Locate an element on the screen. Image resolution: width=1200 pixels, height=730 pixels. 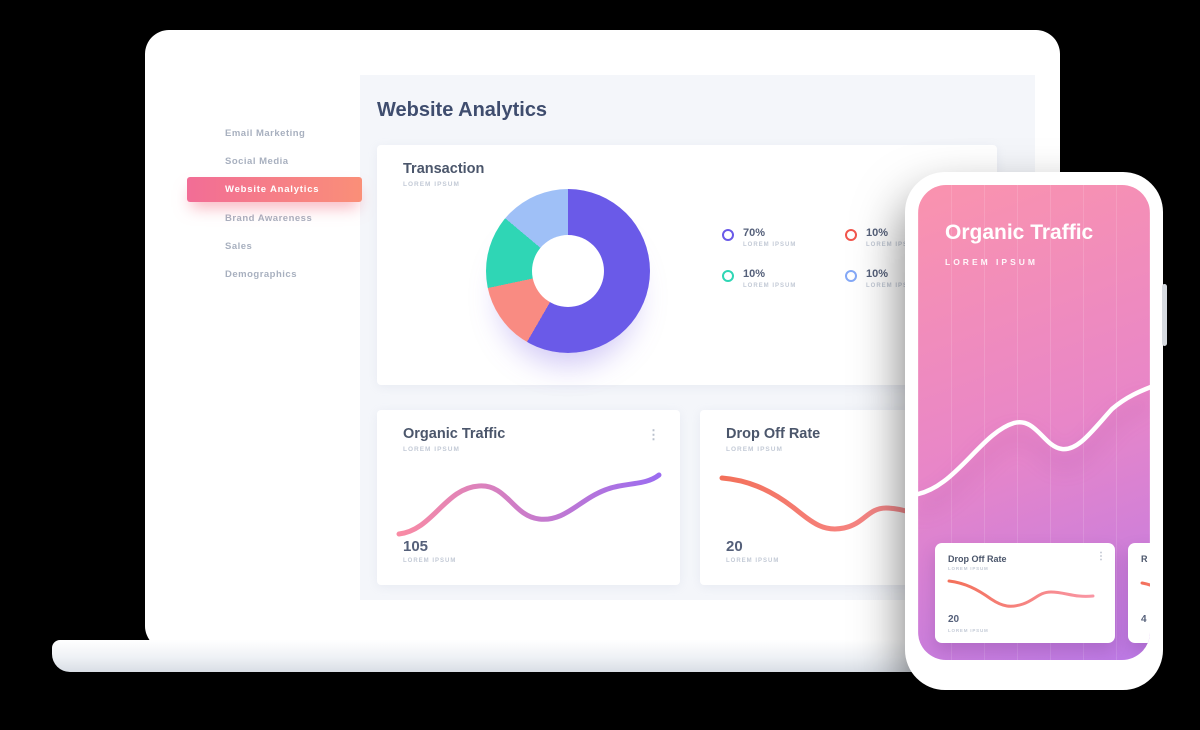
phone-page-subtitle: LOREM IPSUM is located at coordinates (991, 262).